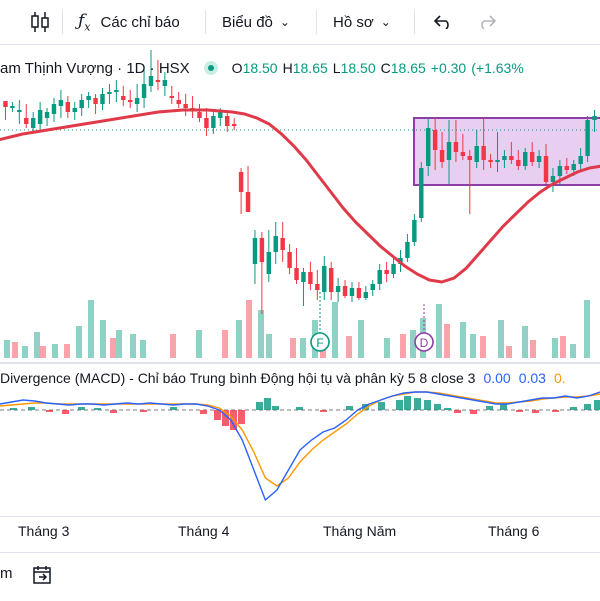 Image resolution: width=600 pixels, height=601 pixels. I want to click on chart-type-button: Biểu đồ ⌄, so click(256, 22).